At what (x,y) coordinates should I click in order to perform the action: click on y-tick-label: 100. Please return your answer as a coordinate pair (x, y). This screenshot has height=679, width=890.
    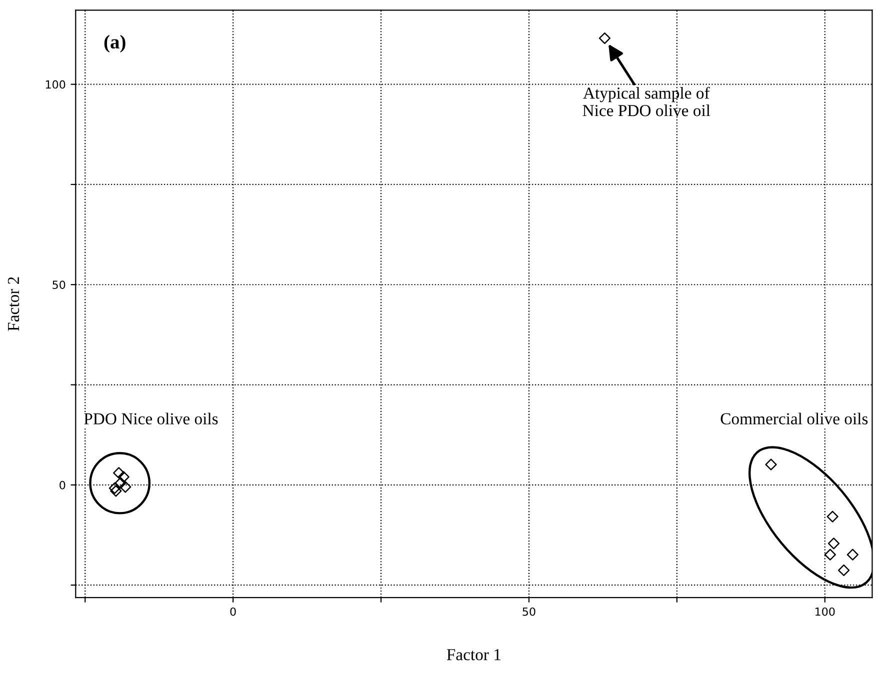
    Looking at the image, I should click on (56, 84).